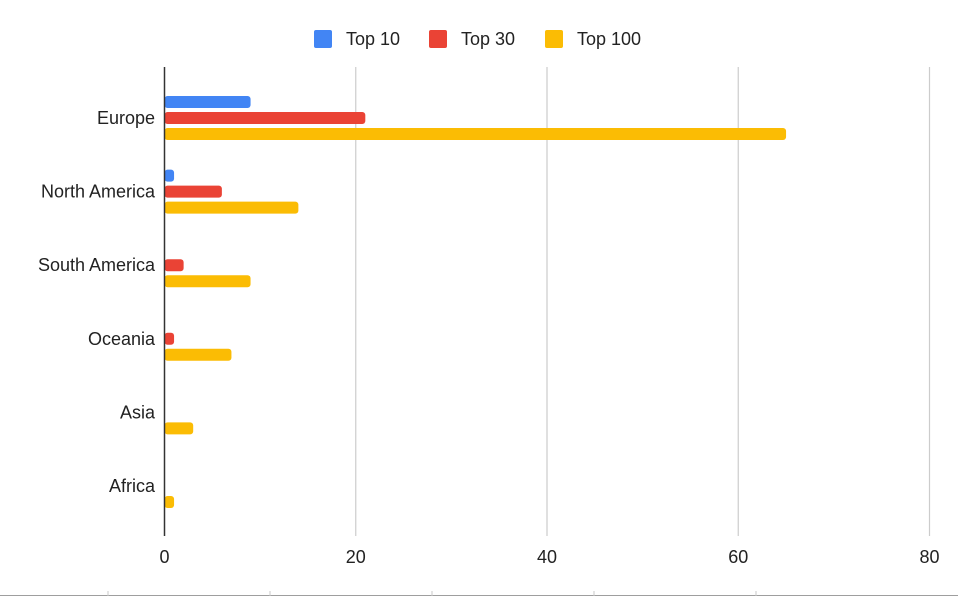 This screenshot has height=603, width=958. Describe the element at coordinates (356, 557) in the screenshot. I see `x-tick-label: 20` at that location.